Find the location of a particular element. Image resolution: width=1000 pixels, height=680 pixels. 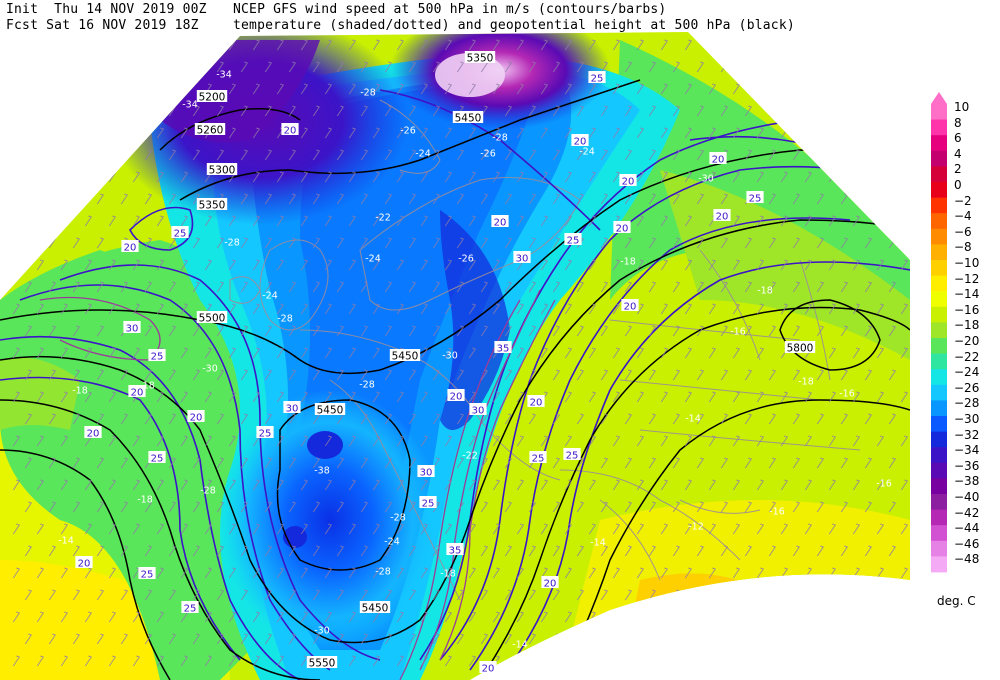

legend-label: −20 is located at coordinates (967, 341).